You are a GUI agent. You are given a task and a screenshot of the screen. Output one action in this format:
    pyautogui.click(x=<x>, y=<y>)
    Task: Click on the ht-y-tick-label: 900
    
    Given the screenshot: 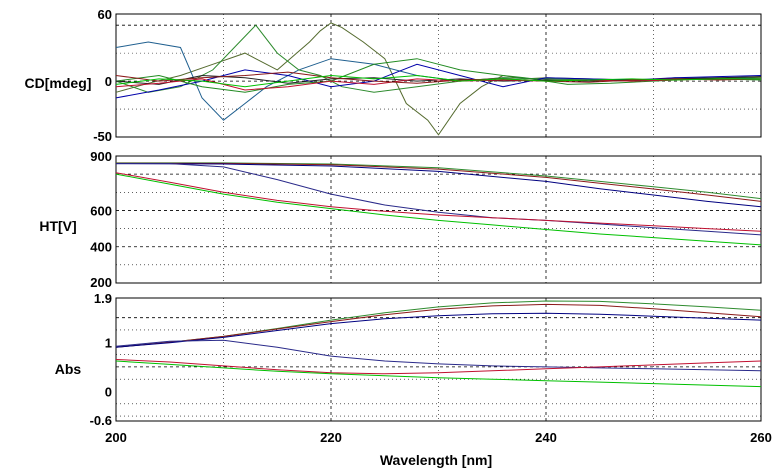 What is the action you would take?
    pyautogui.click(x=101, y=156)
    